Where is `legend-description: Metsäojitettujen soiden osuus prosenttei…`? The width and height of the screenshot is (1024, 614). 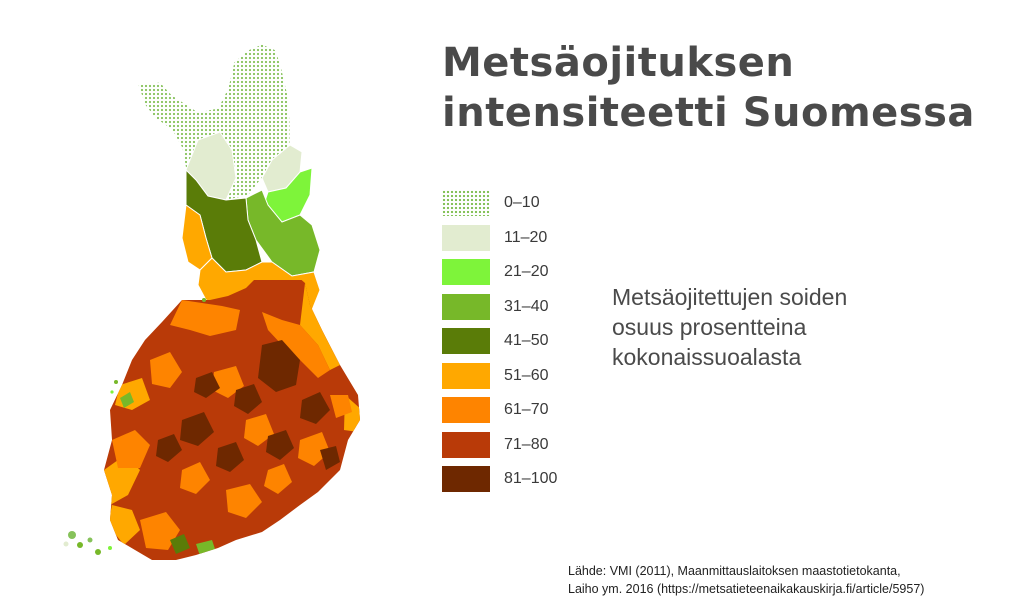
legend-description: Metsäojitettujen soiden osuus prosenttei… is located at coordinates (782, 327).